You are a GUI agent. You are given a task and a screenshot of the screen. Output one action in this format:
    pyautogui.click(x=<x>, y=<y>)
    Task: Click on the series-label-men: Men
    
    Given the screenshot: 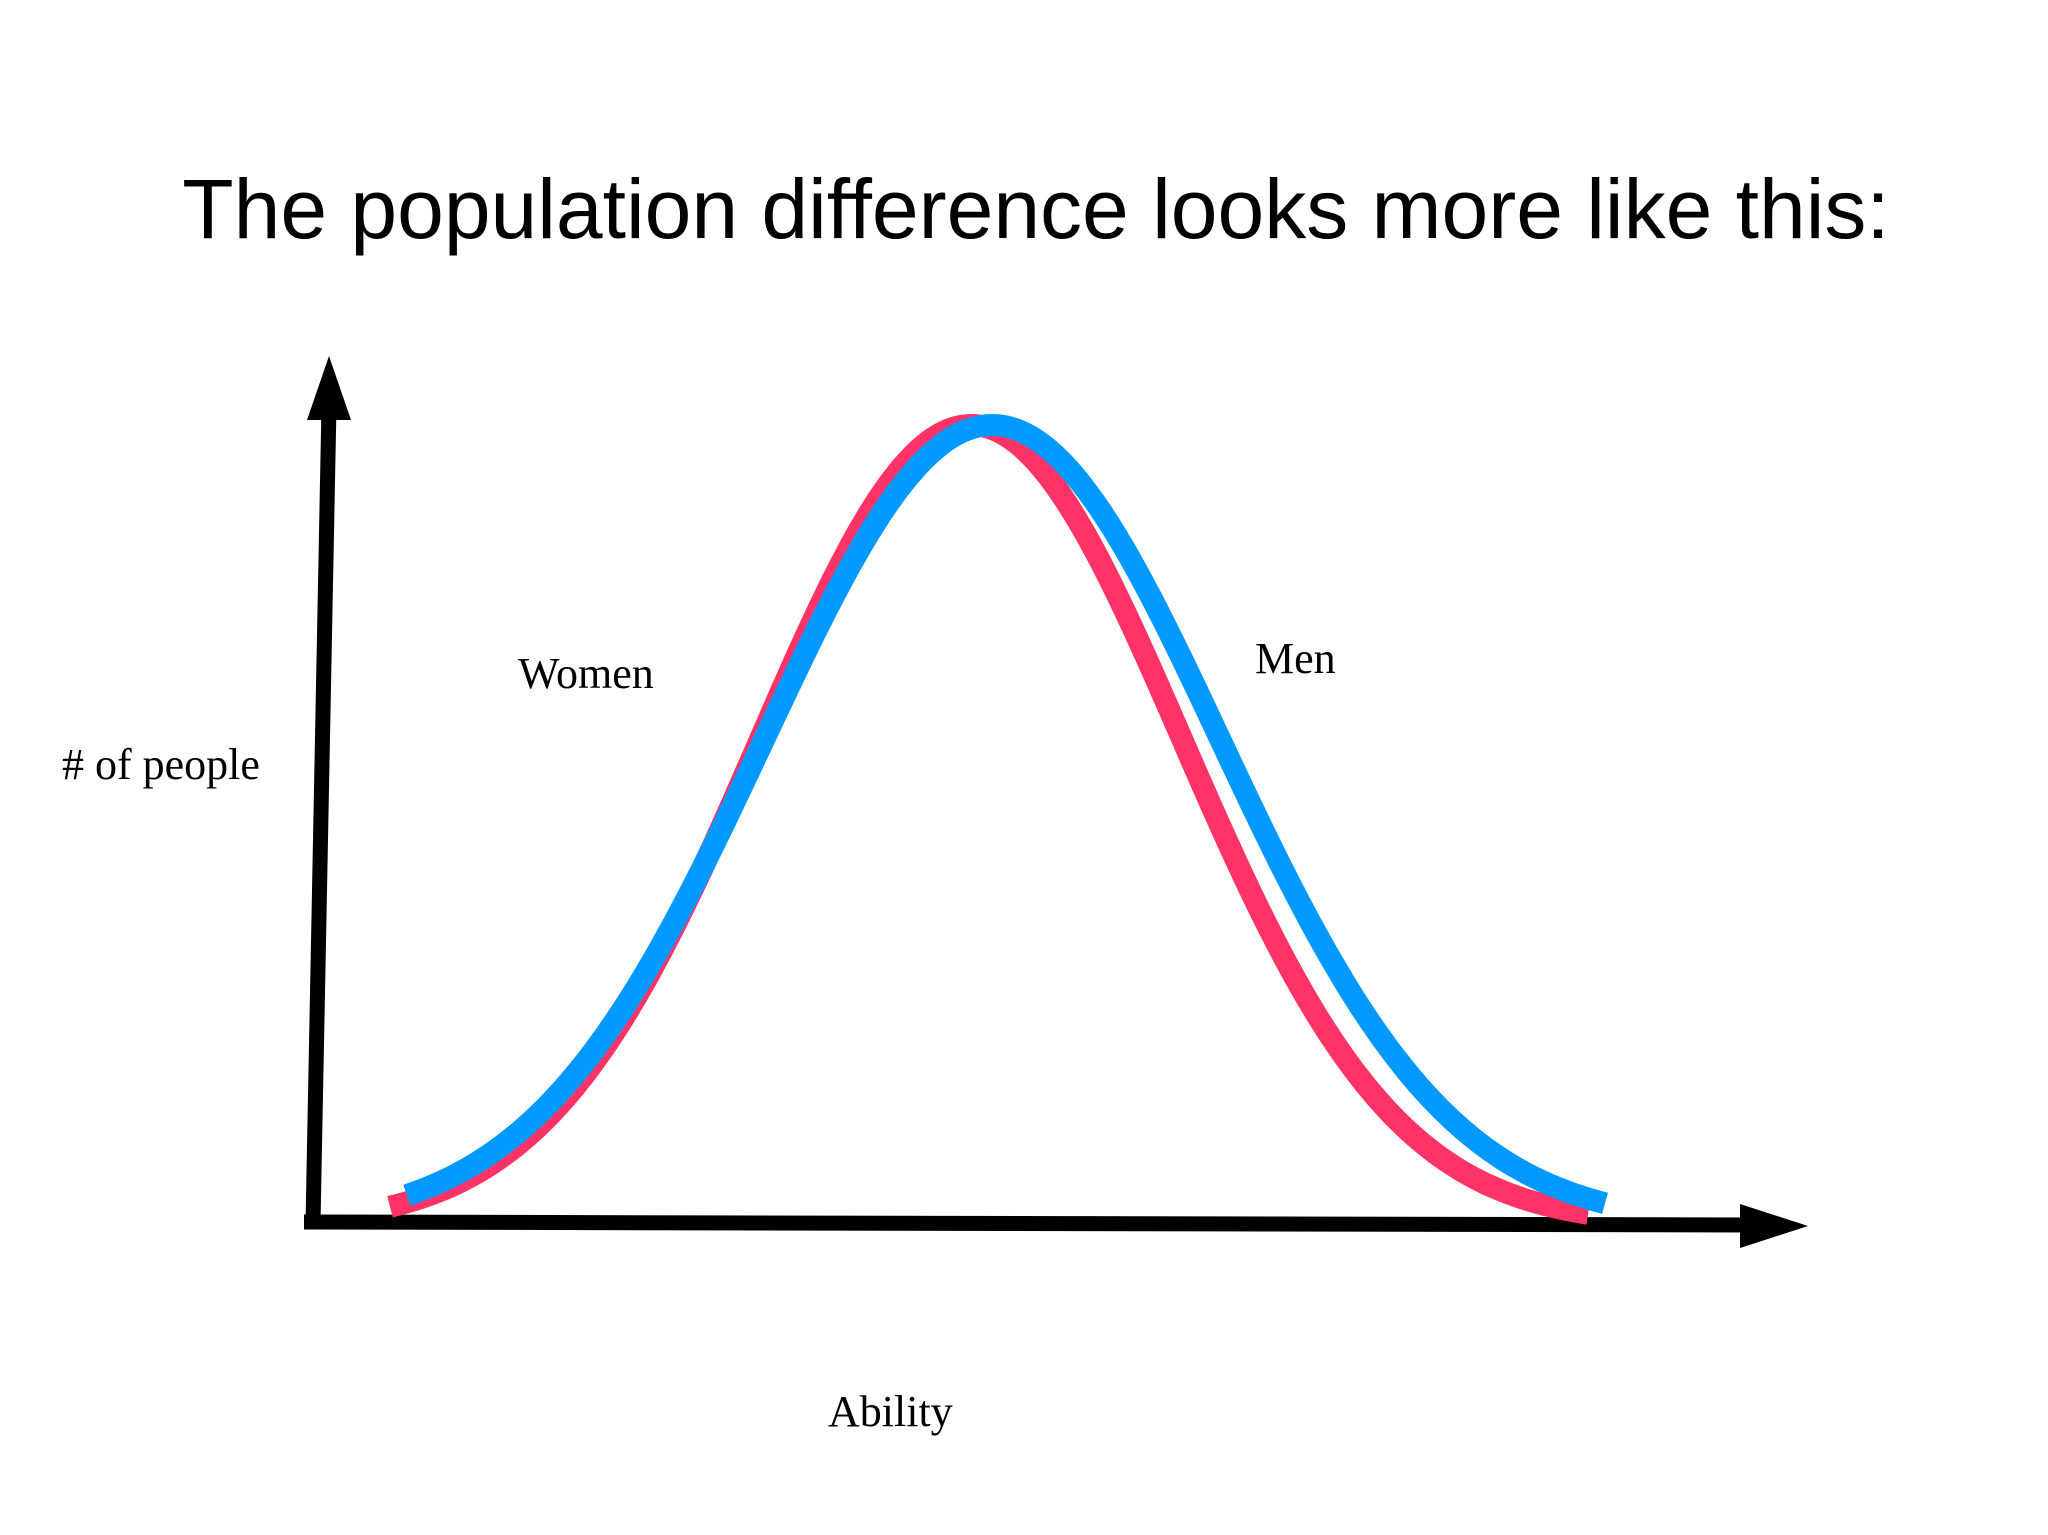 What is the action you would take?
    pyautogui.click(x=1295, y=658)
    